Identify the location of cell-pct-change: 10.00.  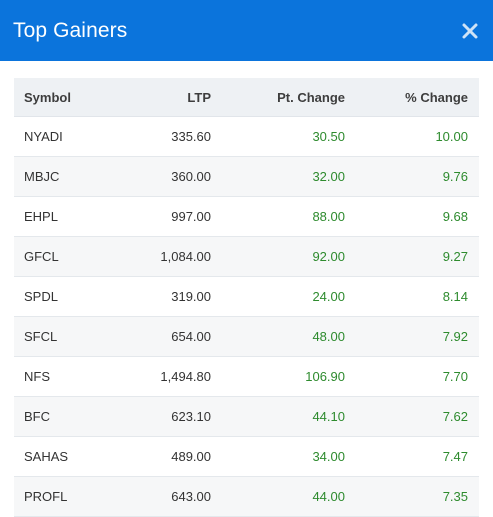
(451, 136).